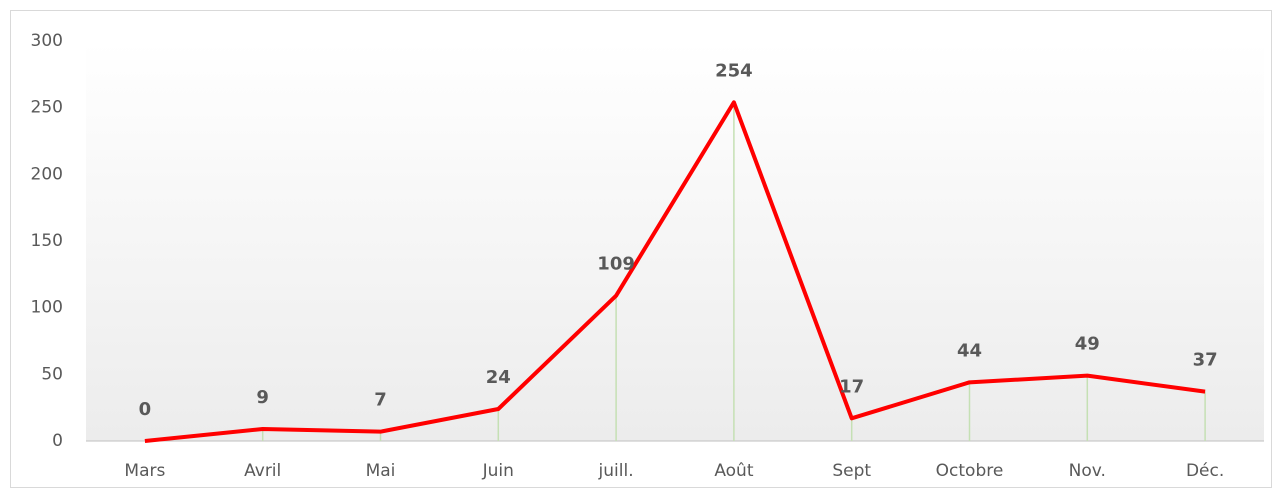 The image size is (1282, 498). What do you see at coordinates (47, 174) in the screenshot?
I see `y-tick-label: 200` at bounding box center [47, 174].